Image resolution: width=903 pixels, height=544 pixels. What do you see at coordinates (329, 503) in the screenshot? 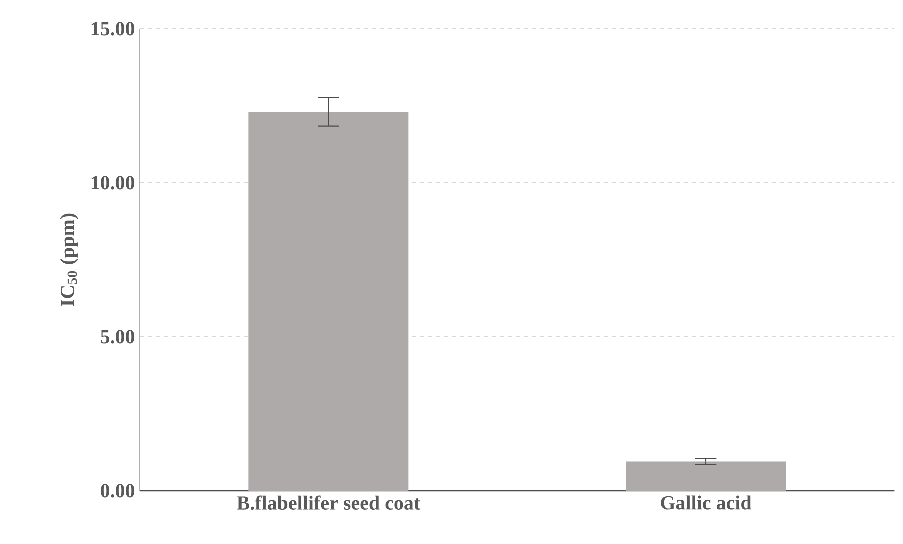
I see `x-tick-label: B.flabellifer seed coat` at bounding box center [329, 503].